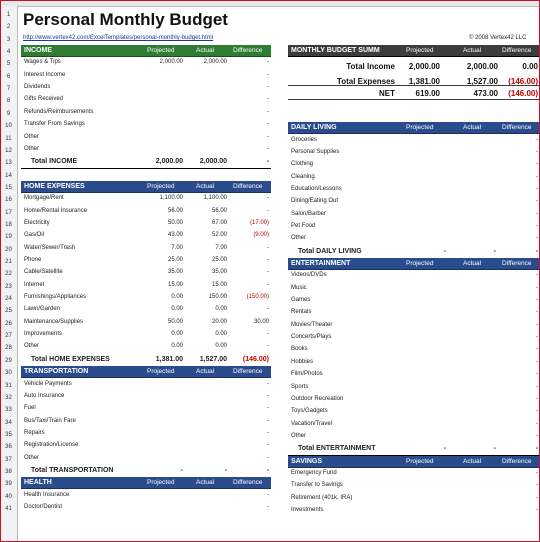 The height and width of the screenshot is (542, 540). What do you see at coordinates (413, 499) in the screenshot?
I see `table-row: Retirement (401k, IRA) -` at bounding box center [413, 499].